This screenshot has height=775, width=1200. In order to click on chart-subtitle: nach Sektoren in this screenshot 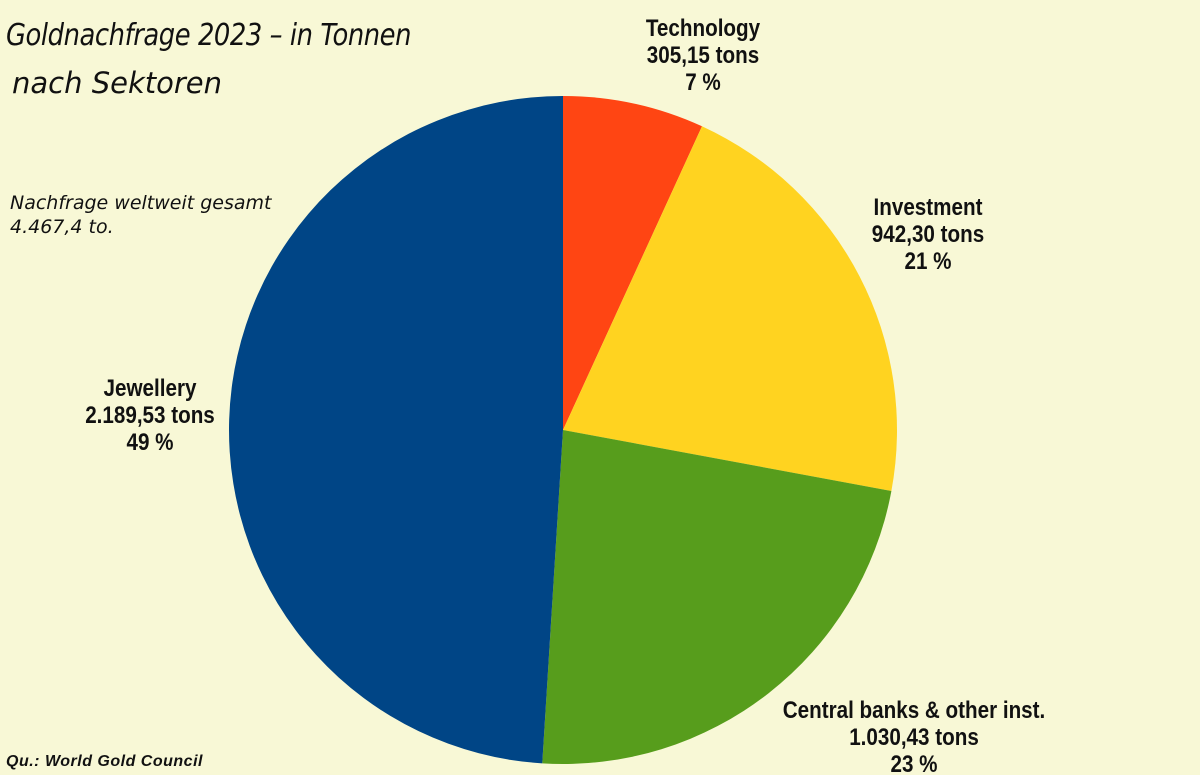, I will do `click(117, 83)`.